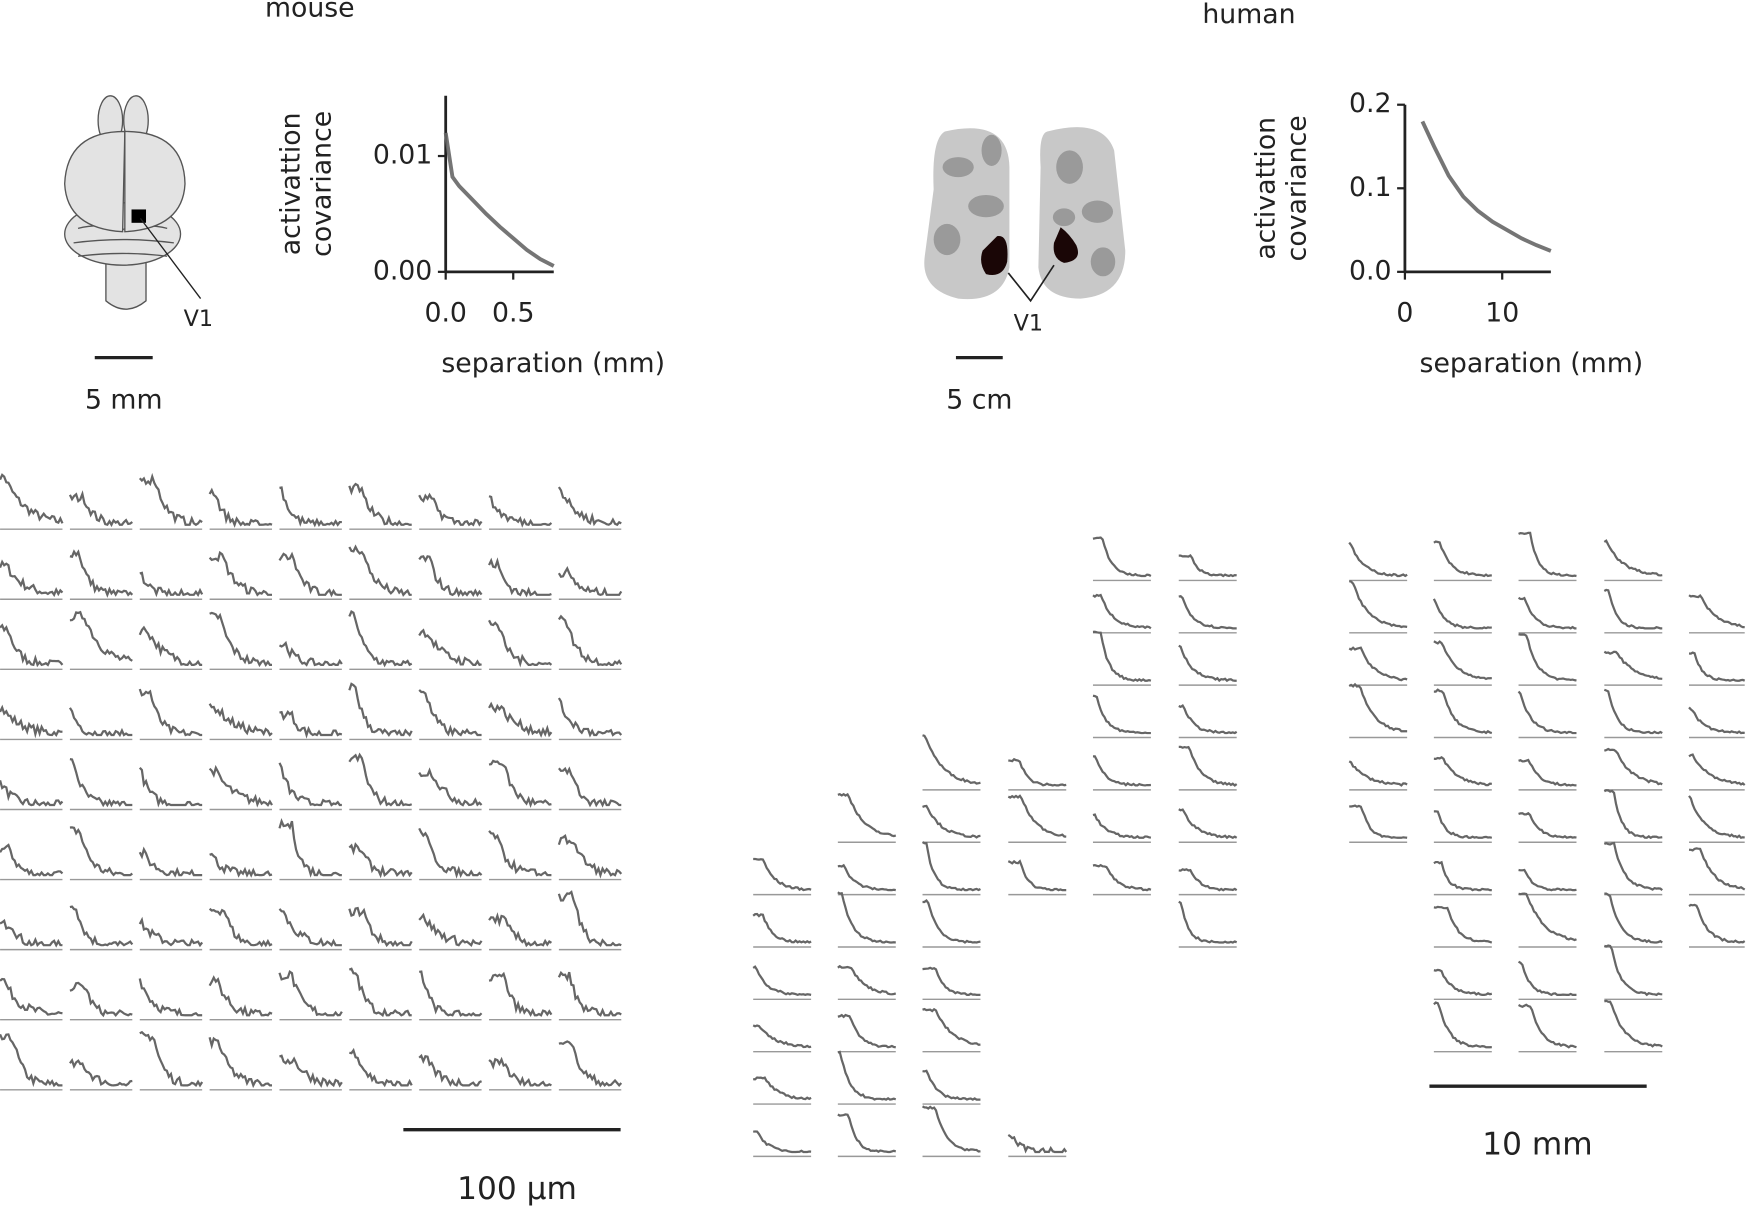 Image resolution: width=1747 pixels, height=1211 pixels. I want to click on y-tick-label: 0.2, so click(1370, 103).